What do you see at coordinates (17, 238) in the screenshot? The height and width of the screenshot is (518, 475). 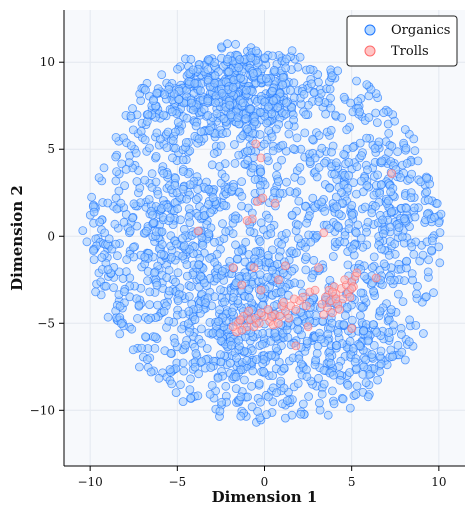 I see `y-axis-title: Dimension 2` at bounding box center [17, 238].